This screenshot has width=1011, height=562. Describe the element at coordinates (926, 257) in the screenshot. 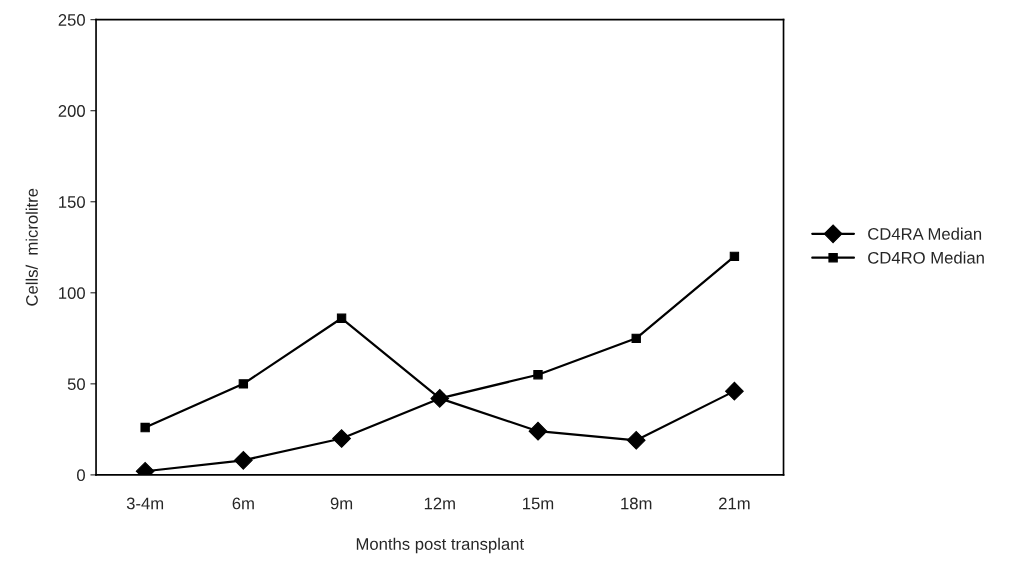

I see `legend-label: CD4RO Median` at that location.